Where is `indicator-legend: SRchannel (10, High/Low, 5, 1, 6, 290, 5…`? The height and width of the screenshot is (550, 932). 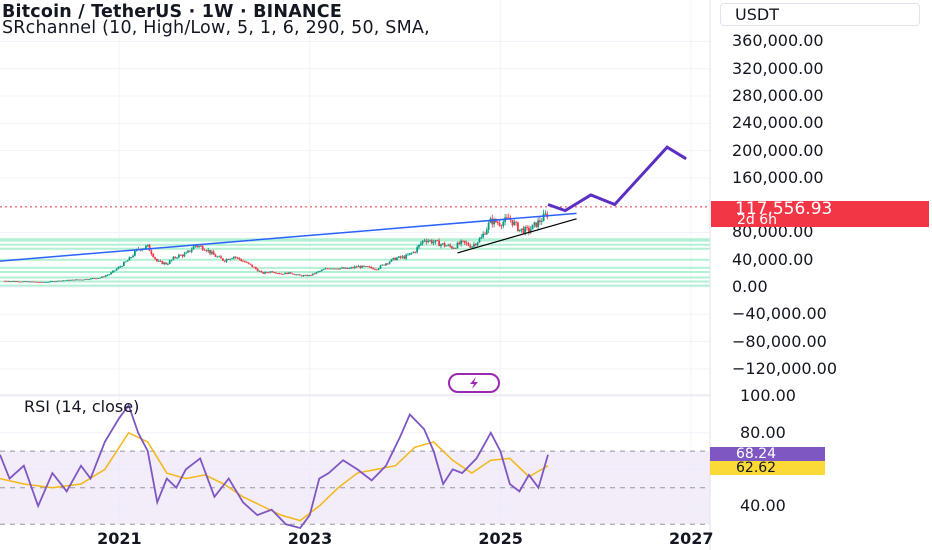
indicator-legend: SRchannel (10, High/Low, 5, 1, 6, 290, 5… is located at coordinates (216, 28).